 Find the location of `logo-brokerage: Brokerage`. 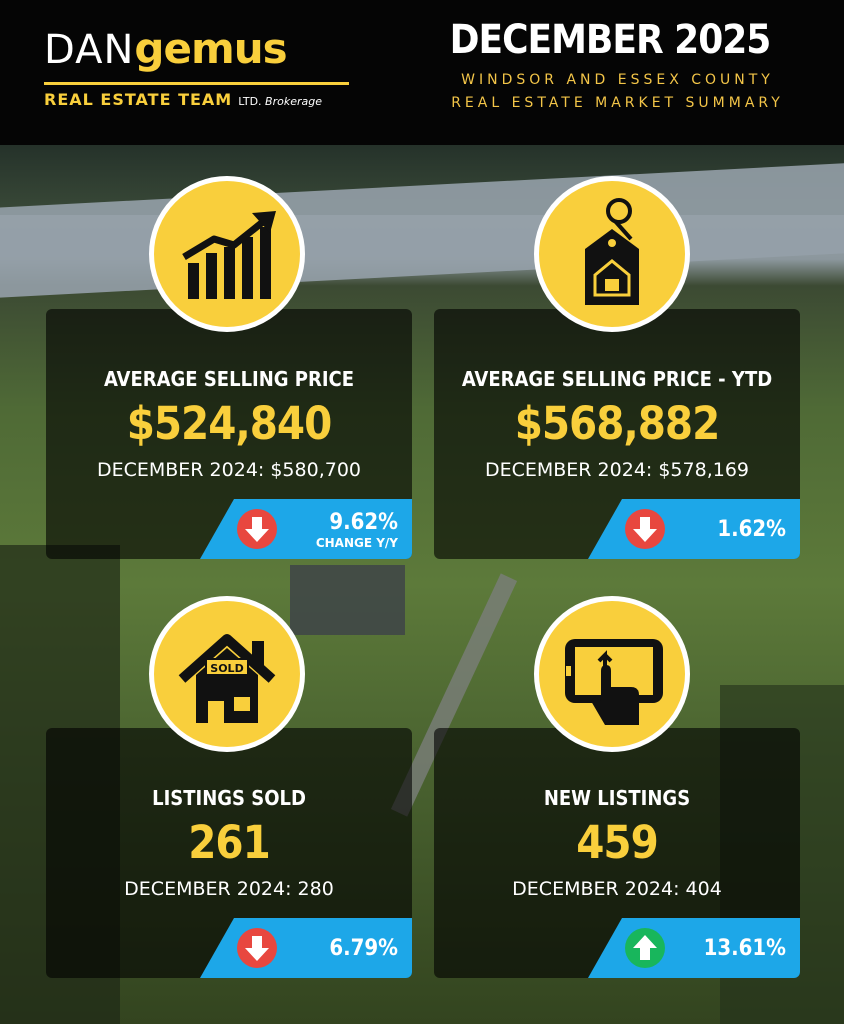

logo-brokerage: Brokerage is located at coordinates (293, 101).